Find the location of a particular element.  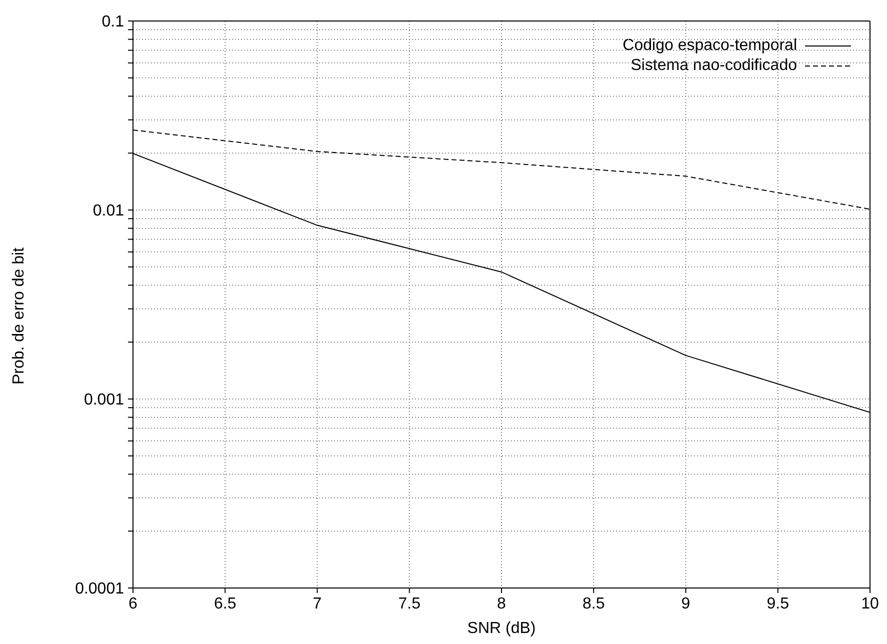

x-tick-label: 6 is located at coordinates (133, 603).